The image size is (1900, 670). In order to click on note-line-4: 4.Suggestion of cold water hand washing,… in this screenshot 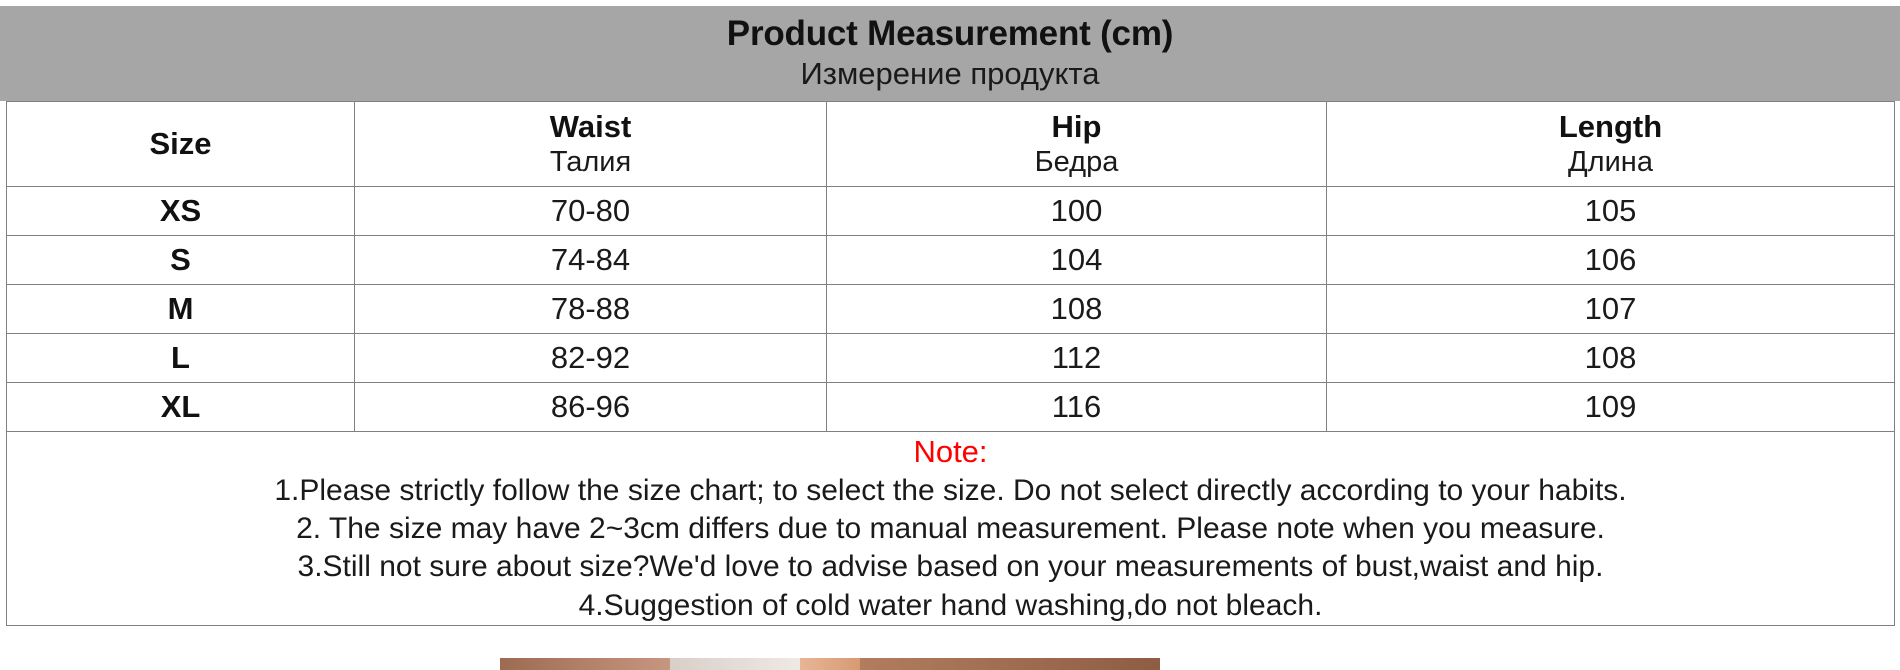, I will do `click(950, 605)`.